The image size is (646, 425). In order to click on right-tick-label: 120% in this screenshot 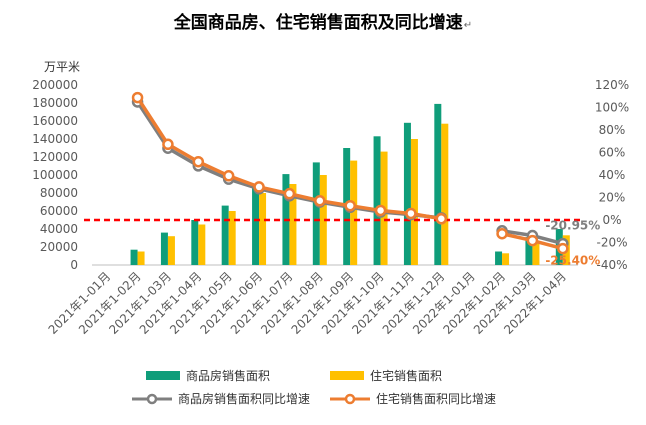, I will do `click(612, 85)`.